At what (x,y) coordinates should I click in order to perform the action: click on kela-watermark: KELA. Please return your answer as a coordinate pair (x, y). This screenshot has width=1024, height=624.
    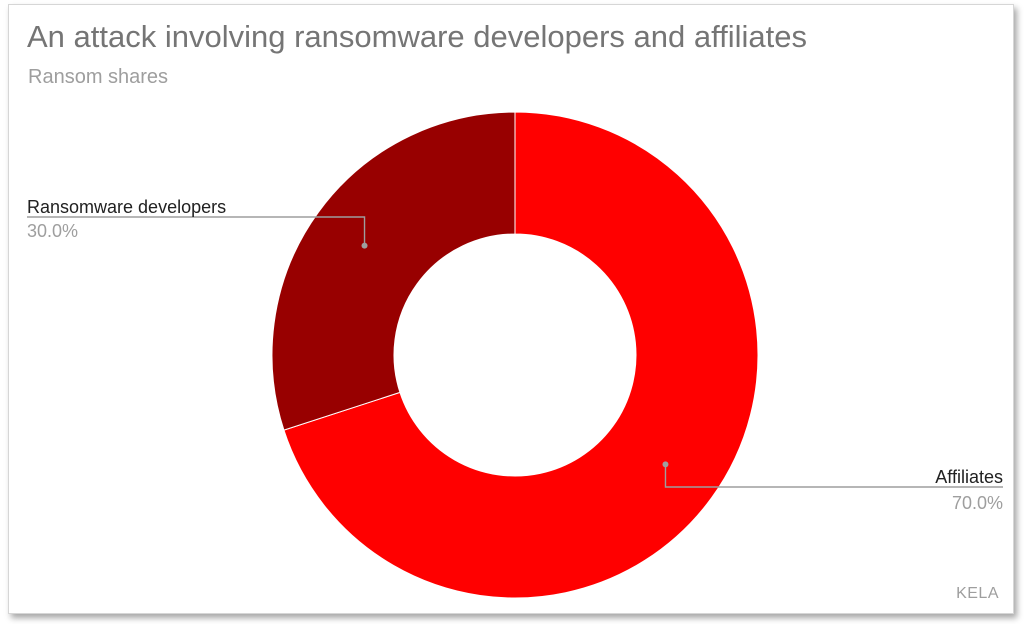
    Looking at the image, I should click on (977, 593).